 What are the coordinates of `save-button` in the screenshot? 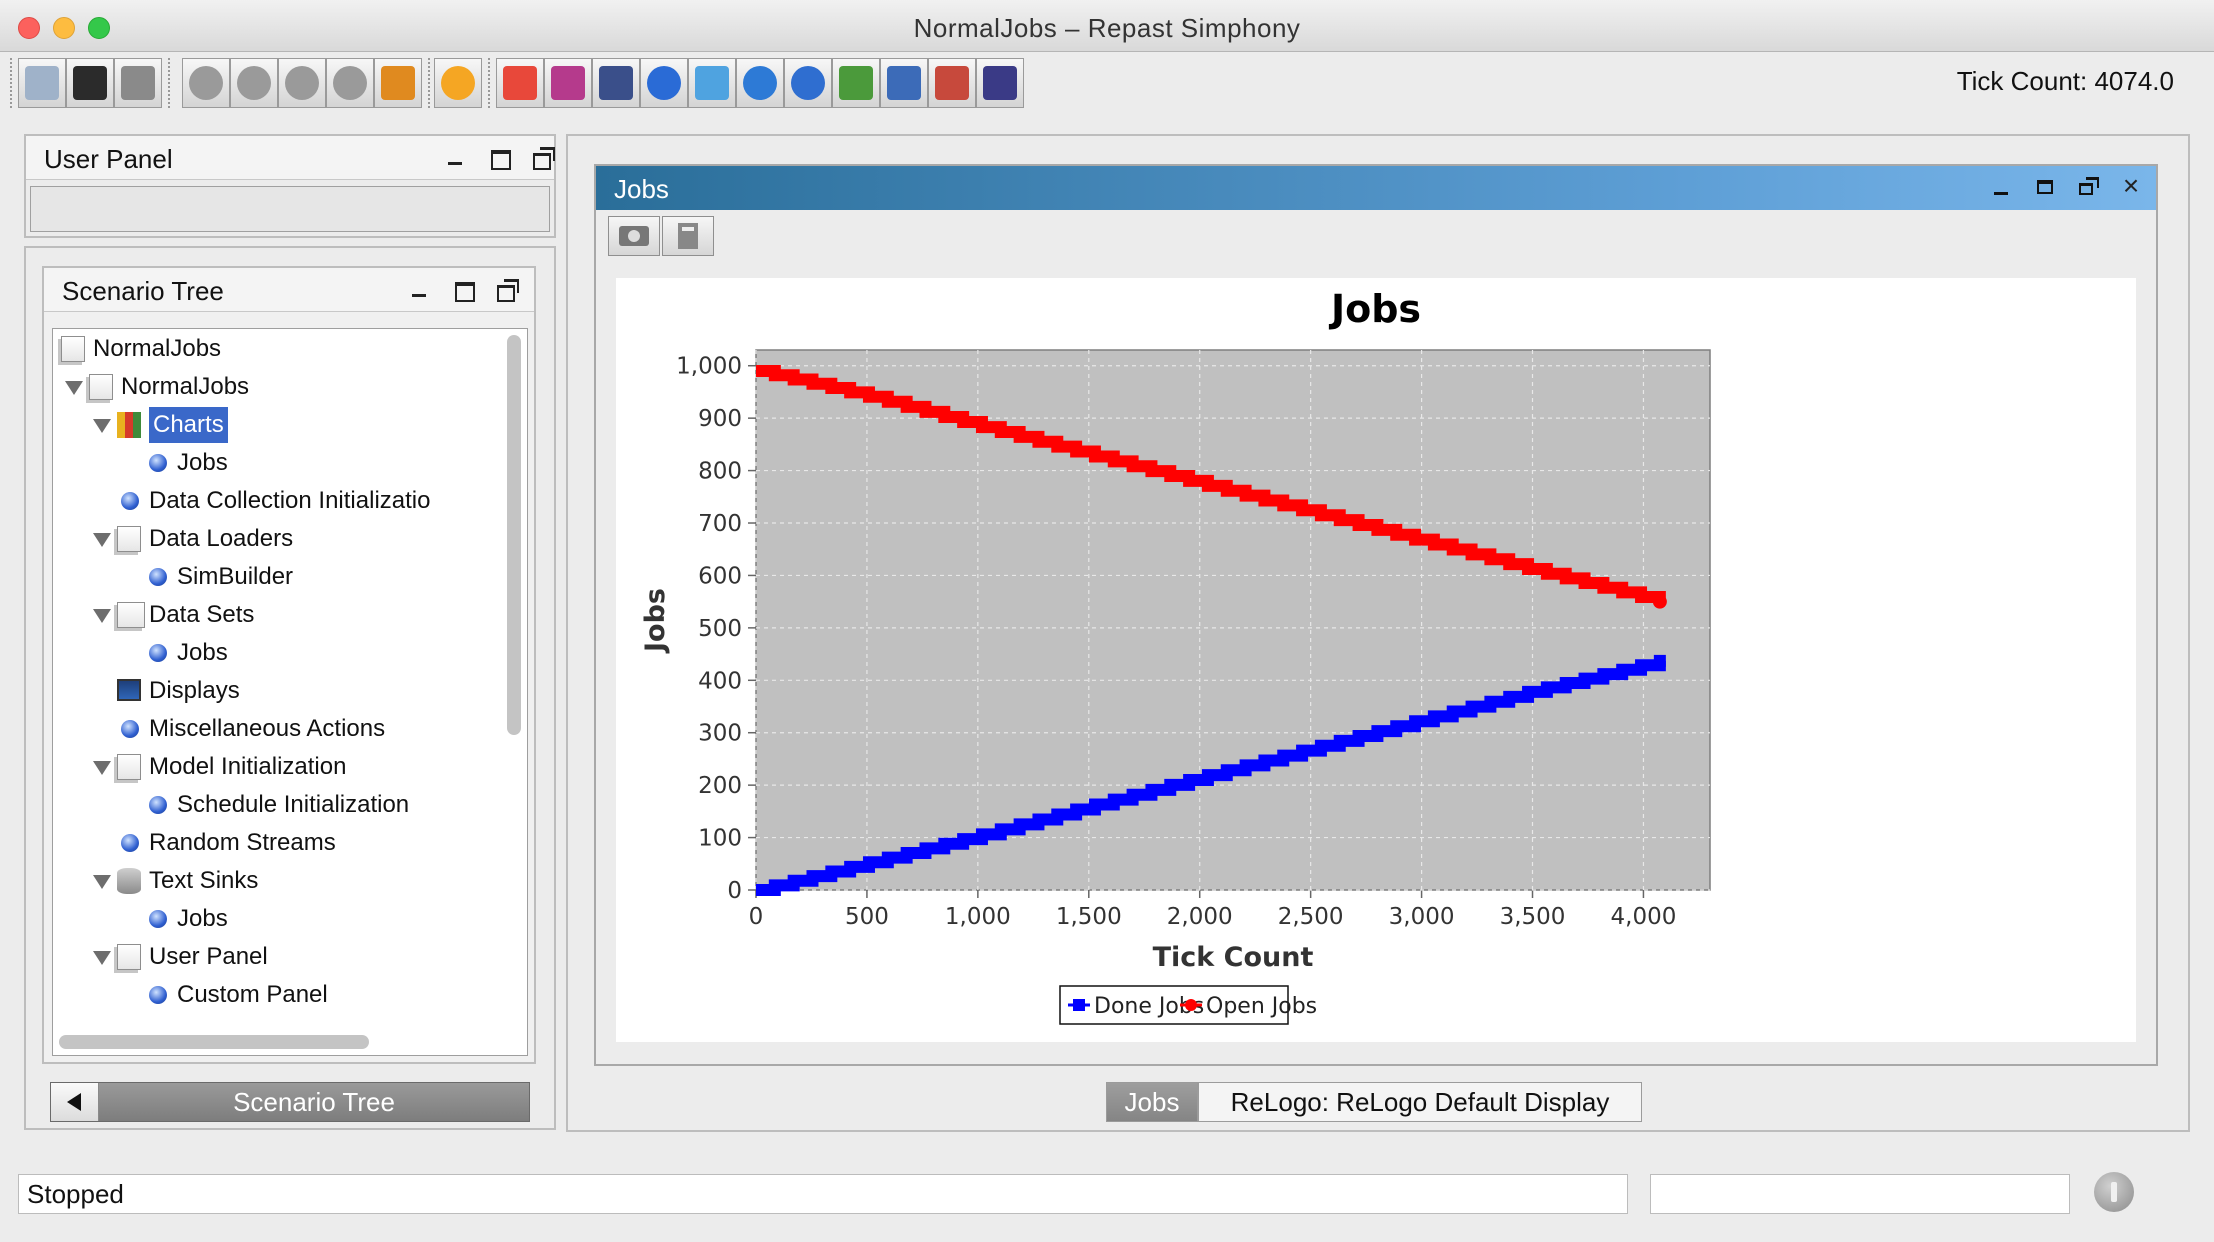 It's located at (90, 83).